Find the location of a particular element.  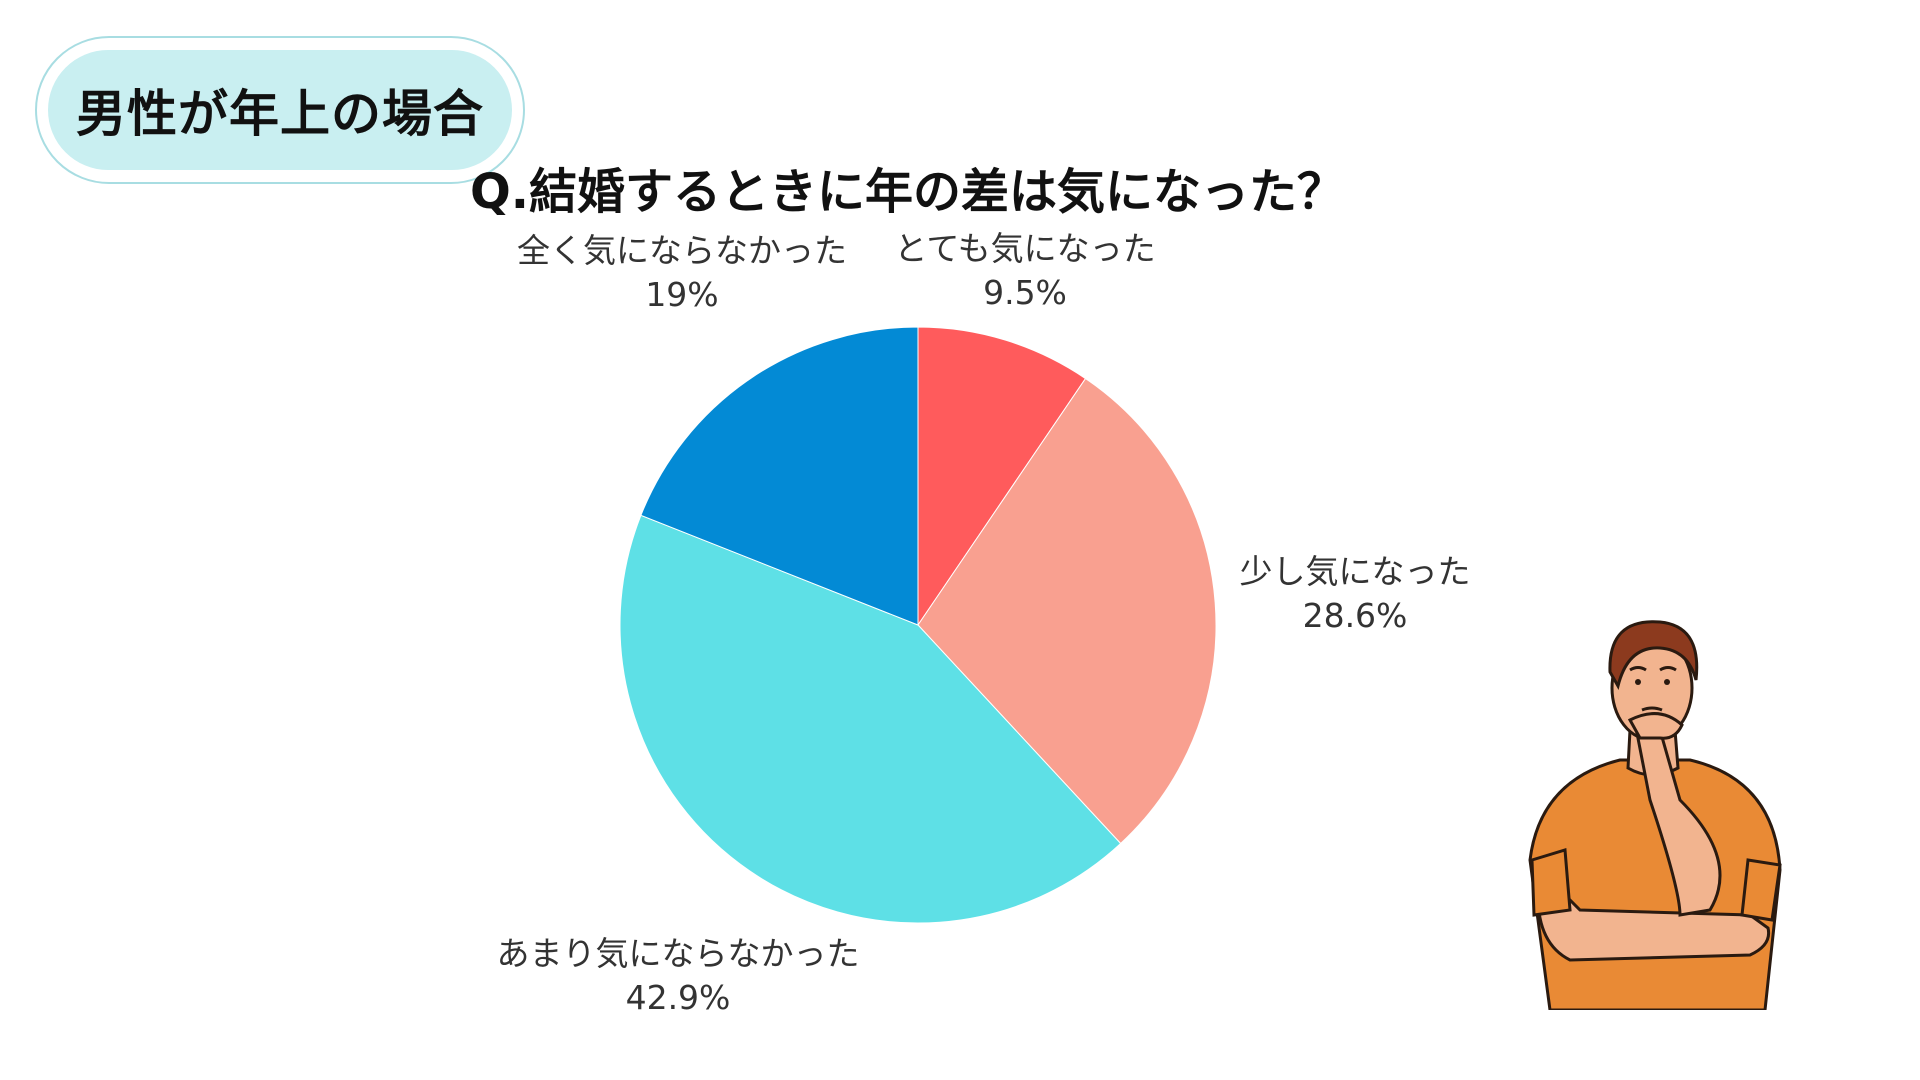

badge-label: 男性が年上の場合 is located at coordinates (280, 110).